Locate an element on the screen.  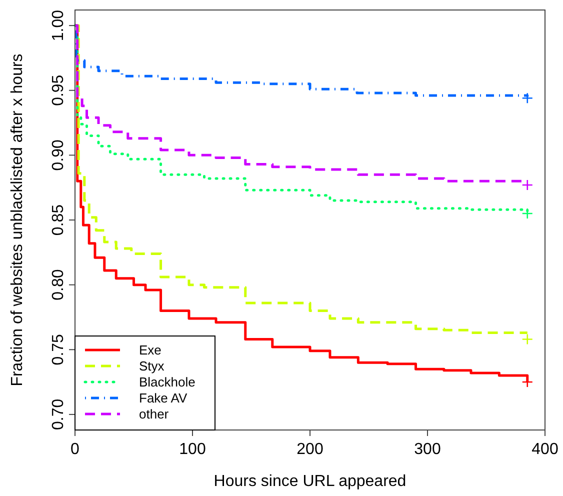
x-tick-label: 100 is located at coordinates (192, 449).